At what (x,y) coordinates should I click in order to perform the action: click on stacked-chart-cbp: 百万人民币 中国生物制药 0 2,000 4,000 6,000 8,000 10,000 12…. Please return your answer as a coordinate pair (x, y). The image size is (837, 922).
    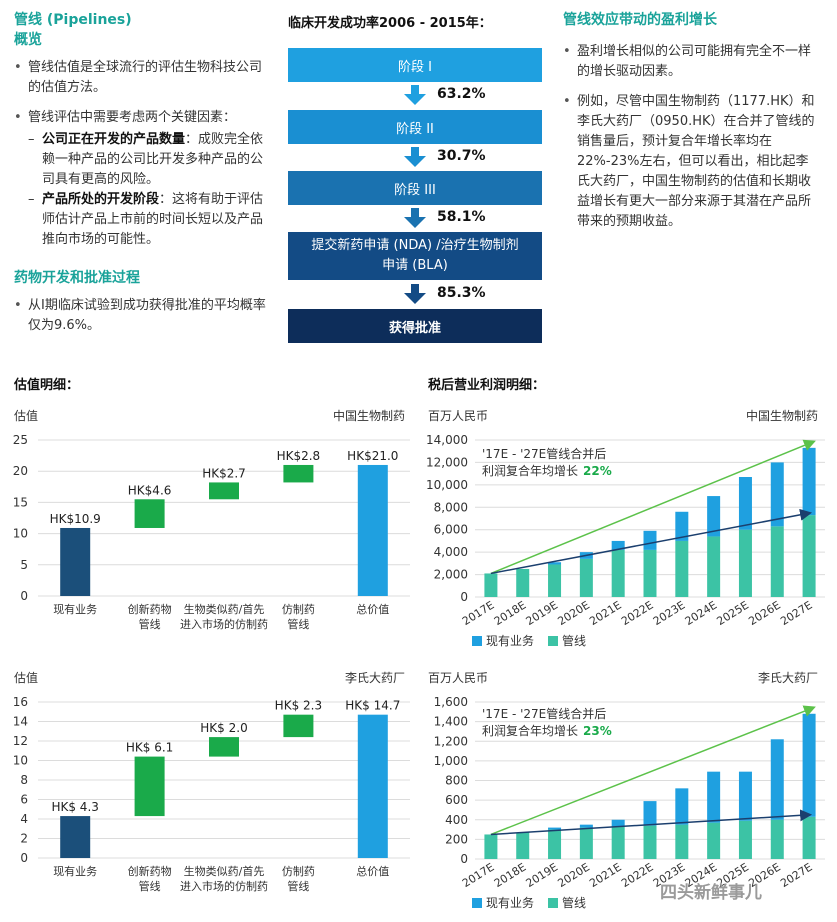
    Looking at the image, I should click on (625, 528).